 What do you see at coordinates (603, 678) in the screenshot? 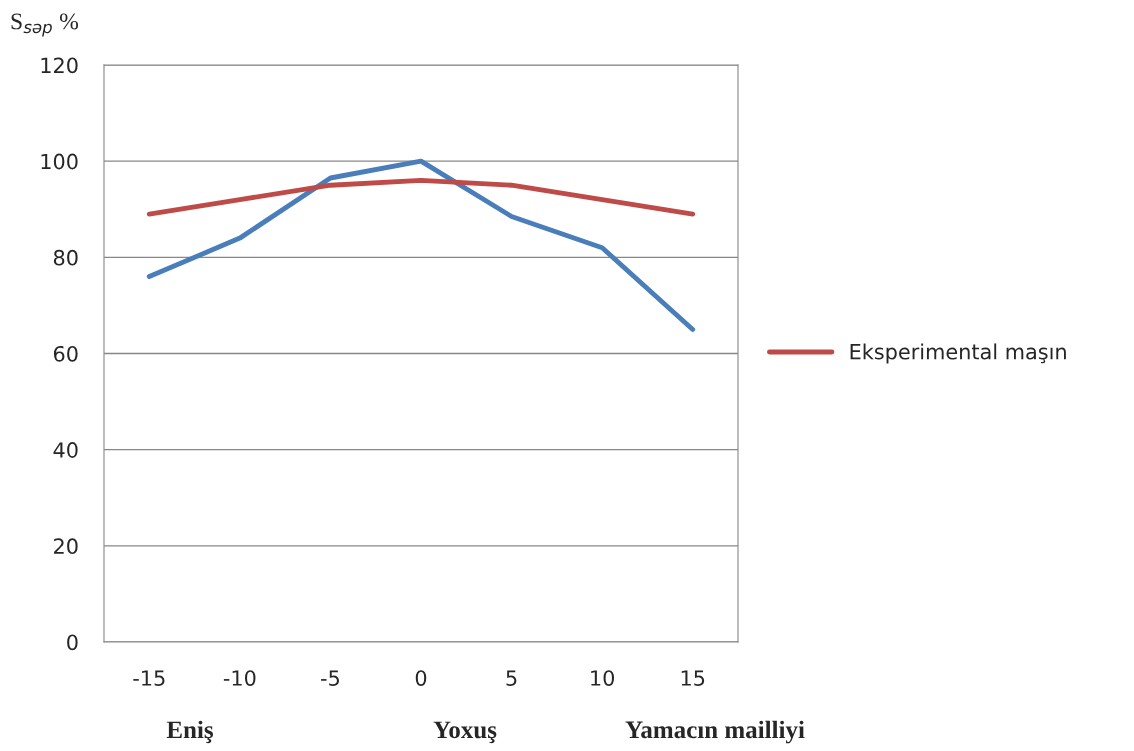
I see `x-tick-label: 10` at bounding box center [603, 678].